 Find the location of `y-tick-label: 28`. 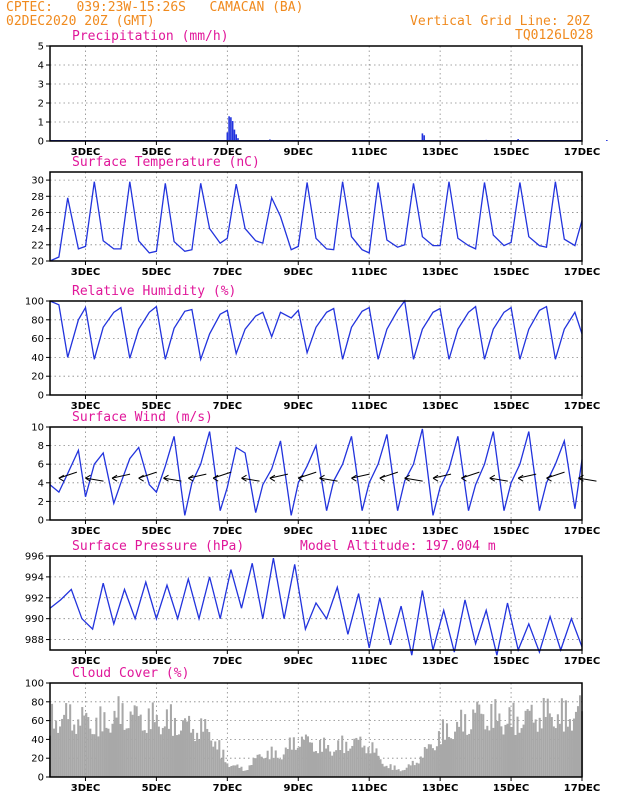

y-tick-label: 28 is located at coordinates (37, 197).